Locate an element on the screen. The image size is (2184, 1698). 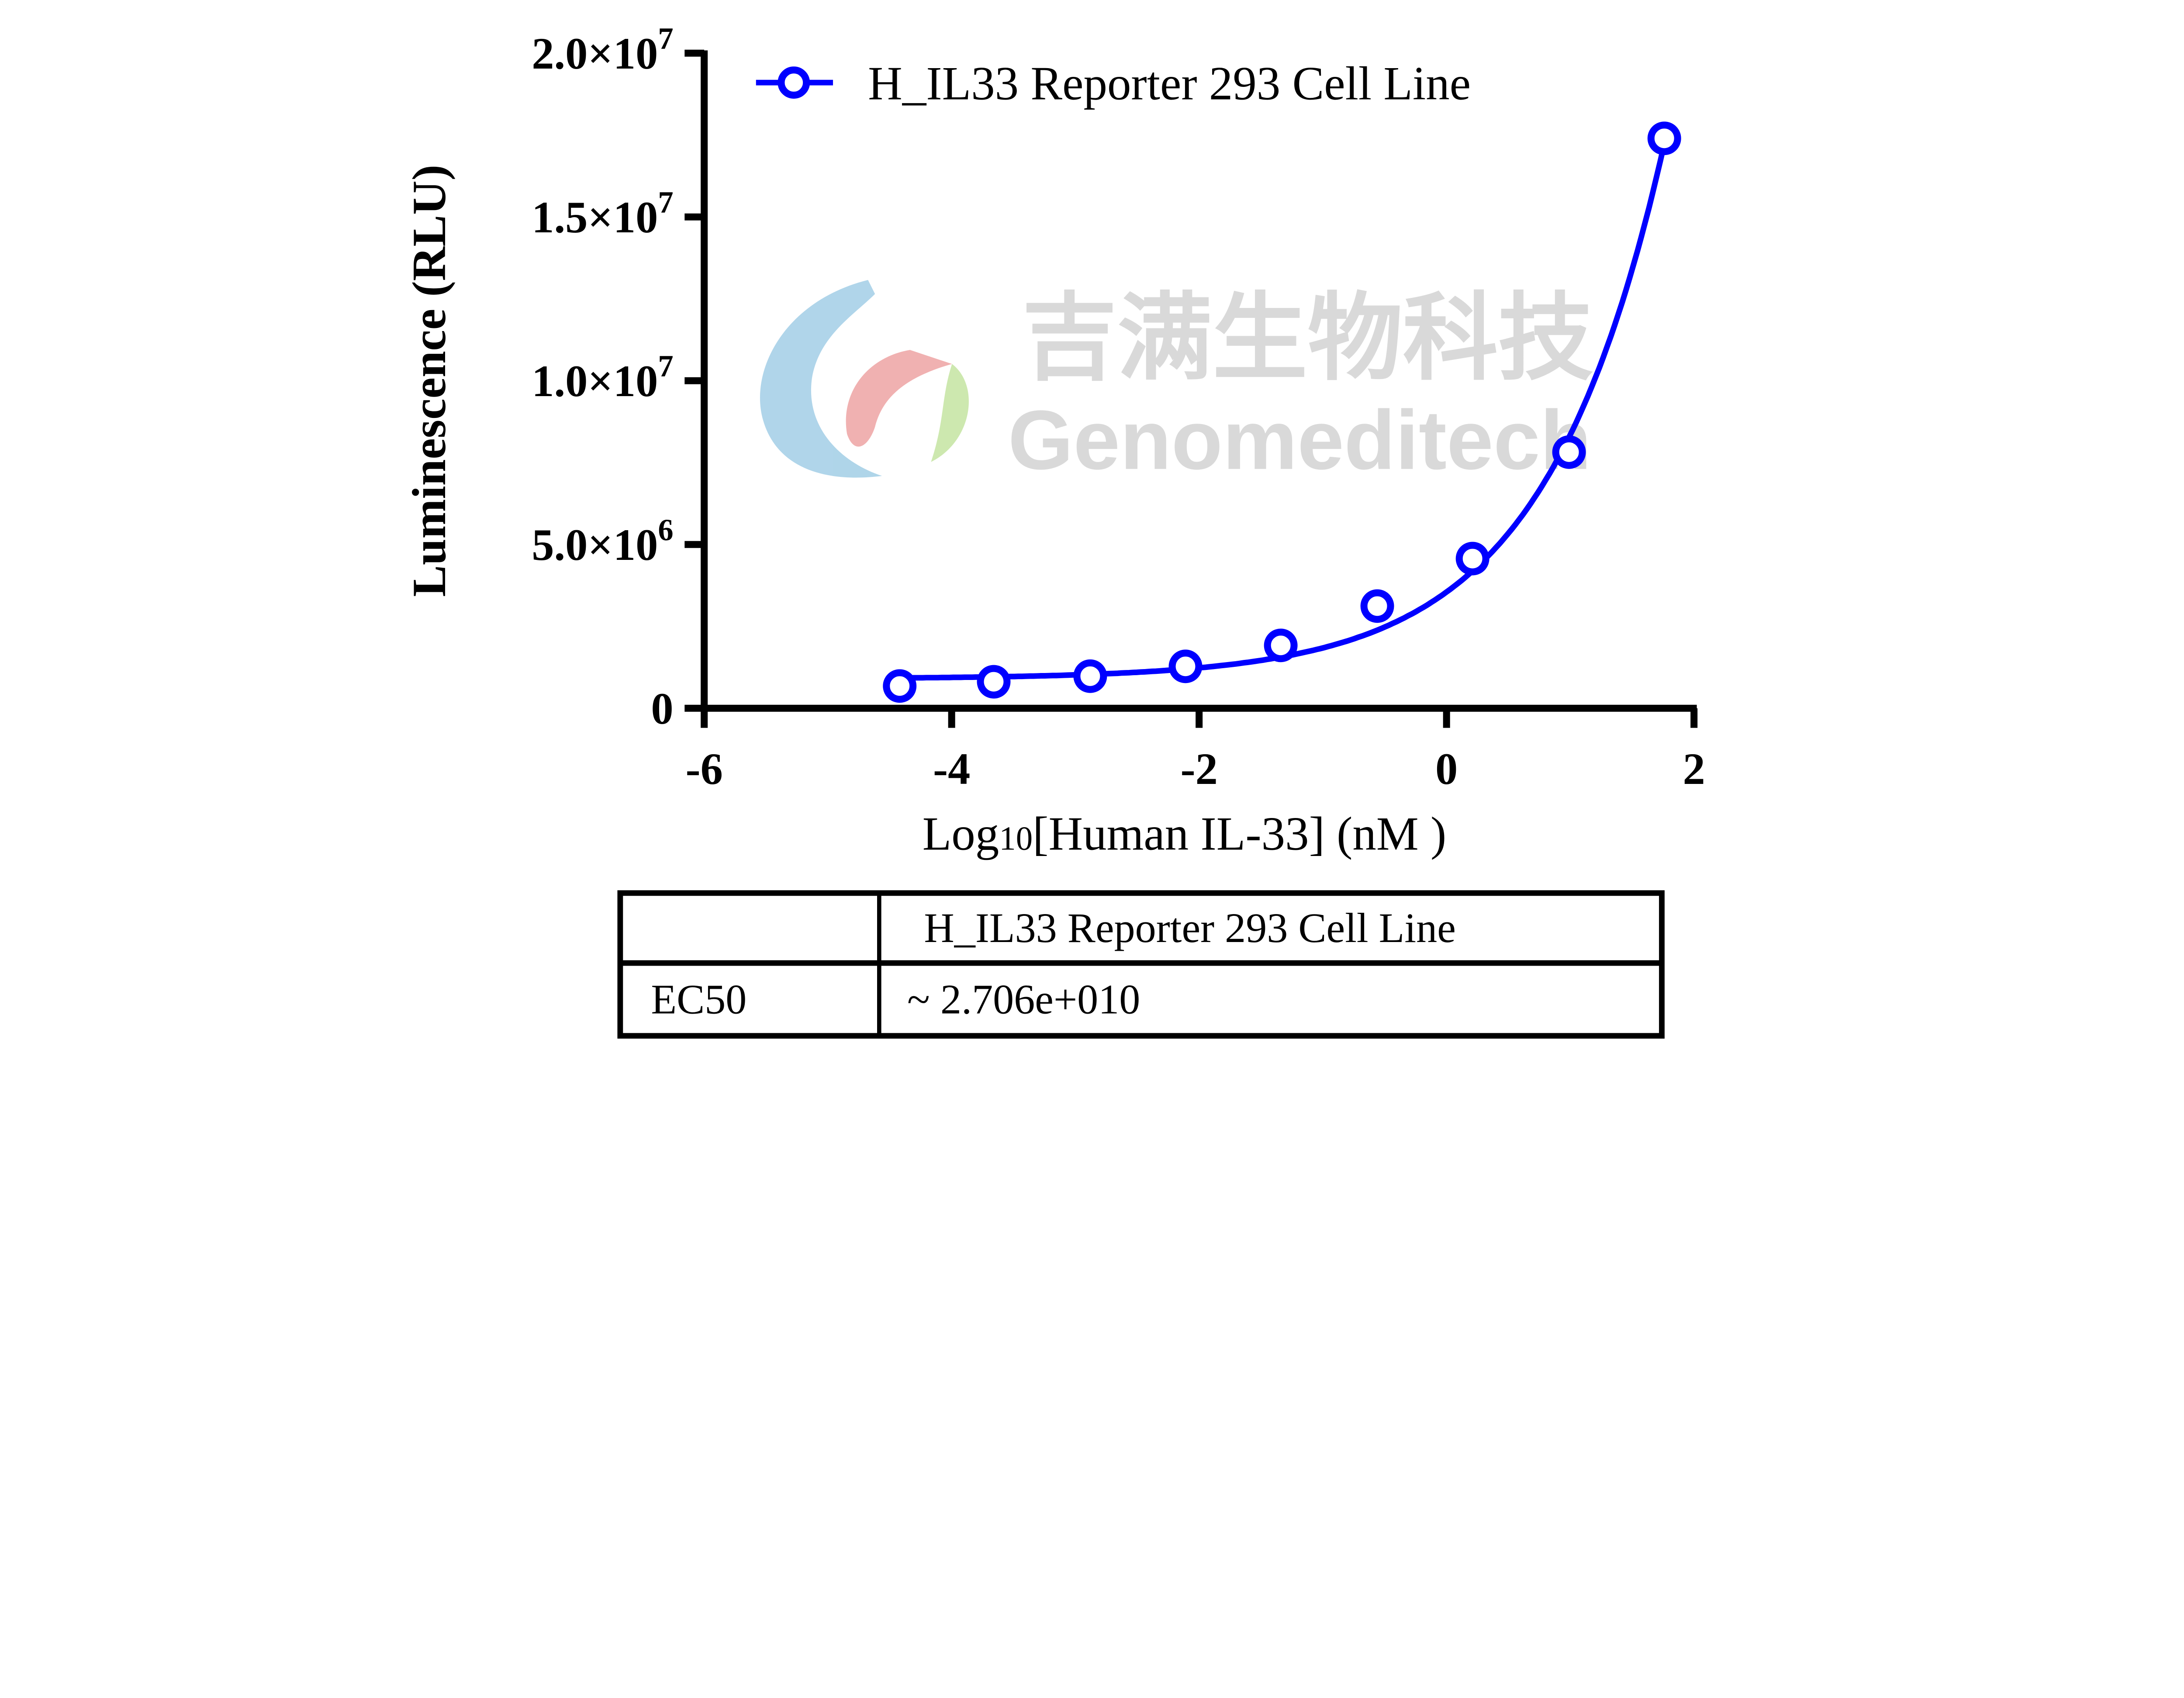
x-axis-label: Log10[Human IL-33] (nM ) is located at coordinates (1185, 834).